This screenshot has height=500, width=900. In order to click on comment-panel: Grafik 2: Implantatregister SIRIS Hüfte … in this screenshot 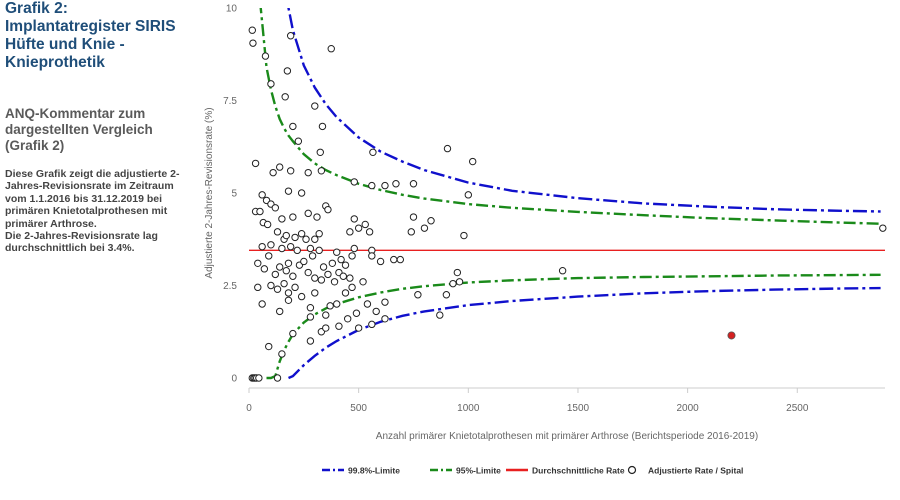, I will do `click(99, 127)`.